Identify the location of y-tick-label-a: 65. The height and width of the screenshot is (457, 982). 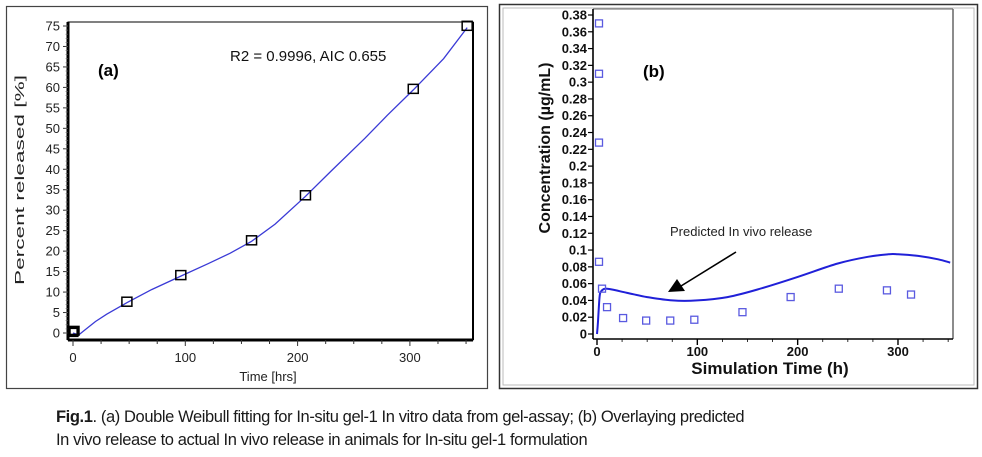
(53, 66).